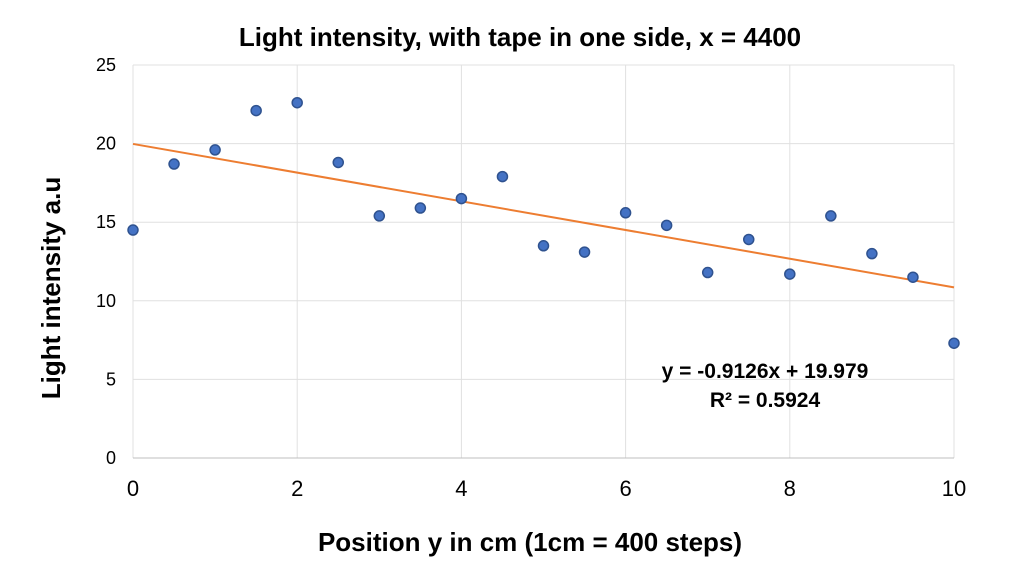  Describe the element at coordinates (111, 458) in the screenshot. I see `y-tick-label: 0` at that location.